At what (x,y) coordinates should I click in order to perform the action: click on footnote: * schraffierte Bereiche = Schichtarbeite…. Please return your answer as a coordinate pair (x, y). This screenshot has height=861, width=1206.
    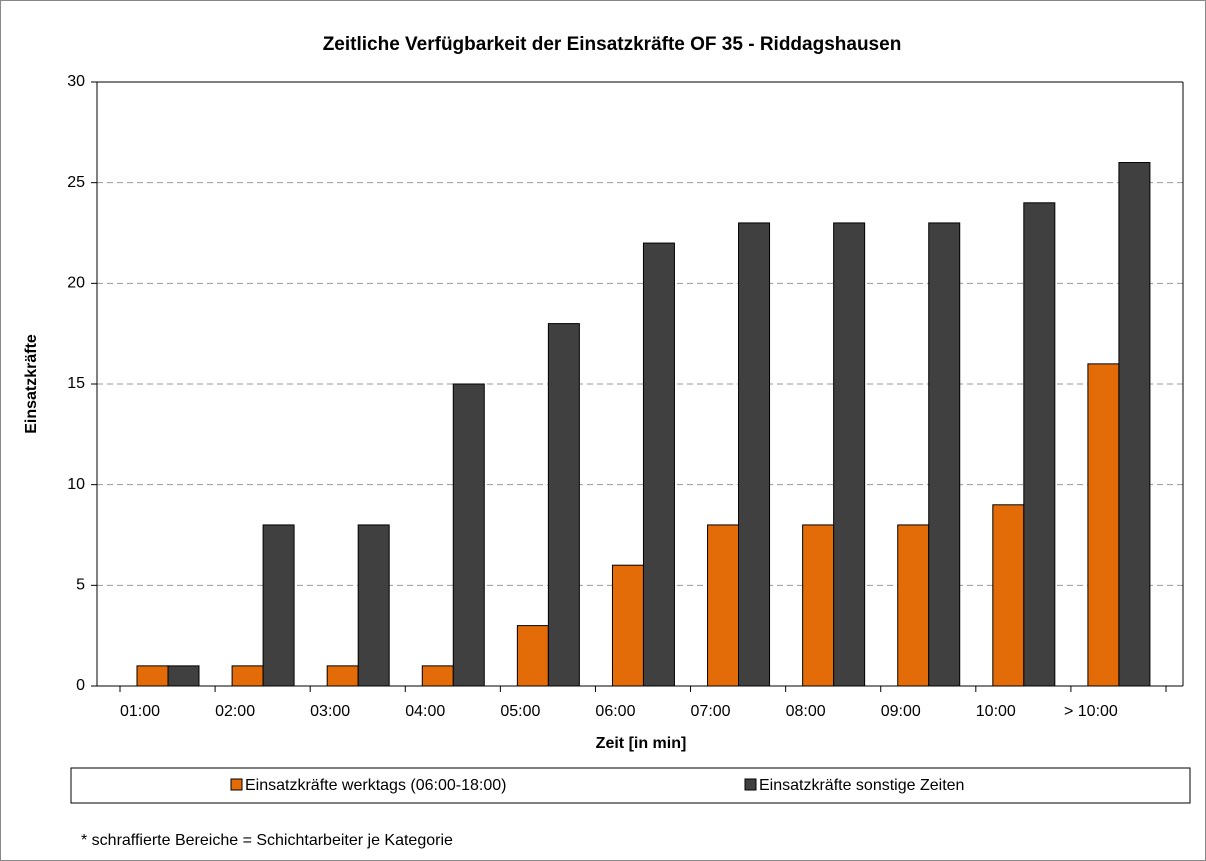
    Looking at the image, I should click on (267, 840).